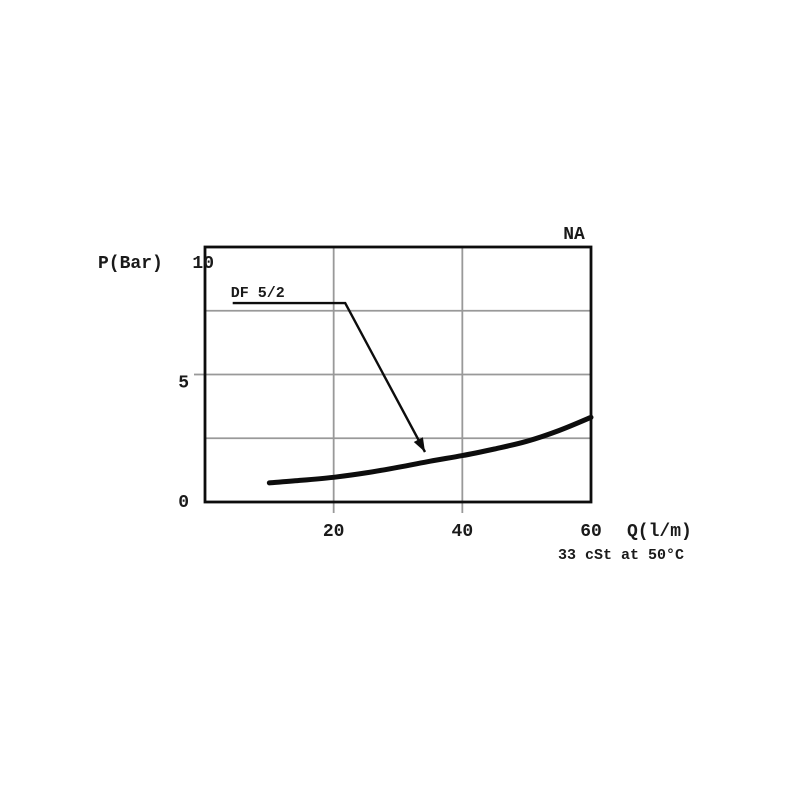  What do you see at coordinates (203, 264) in the screenshot?
I see `y-tick-label: 10` at bounding box center [203, 264].